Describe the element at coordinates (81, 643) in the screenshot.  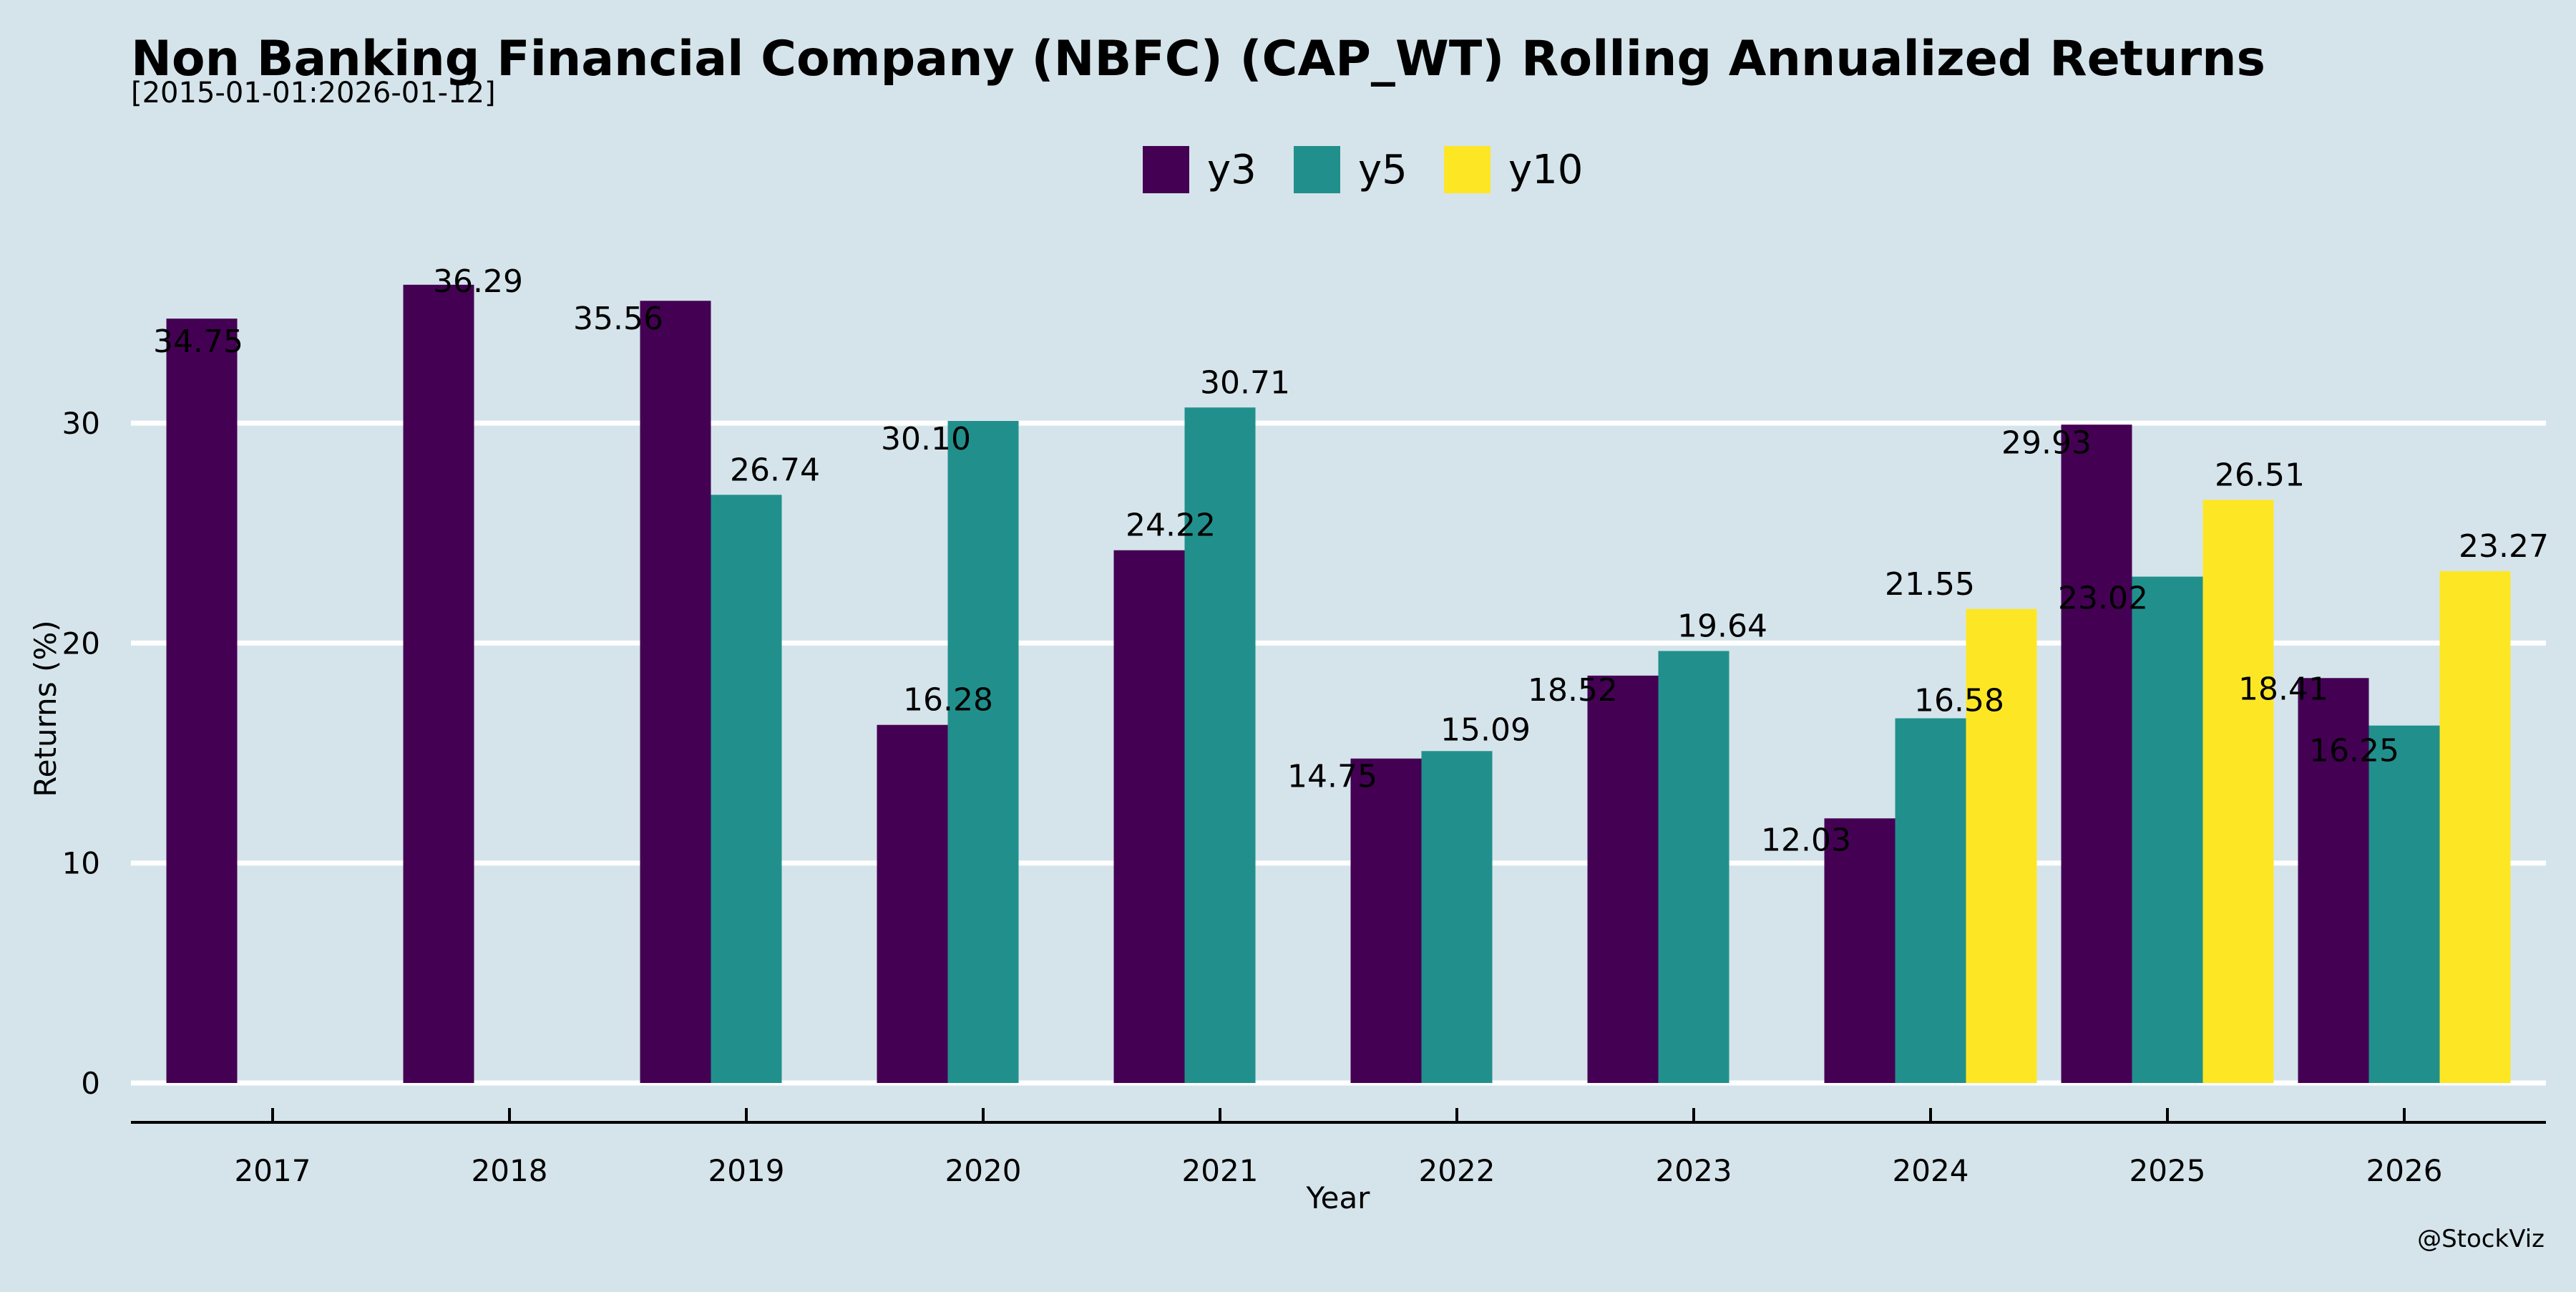
I see `y-tick-label: 20` at that location.